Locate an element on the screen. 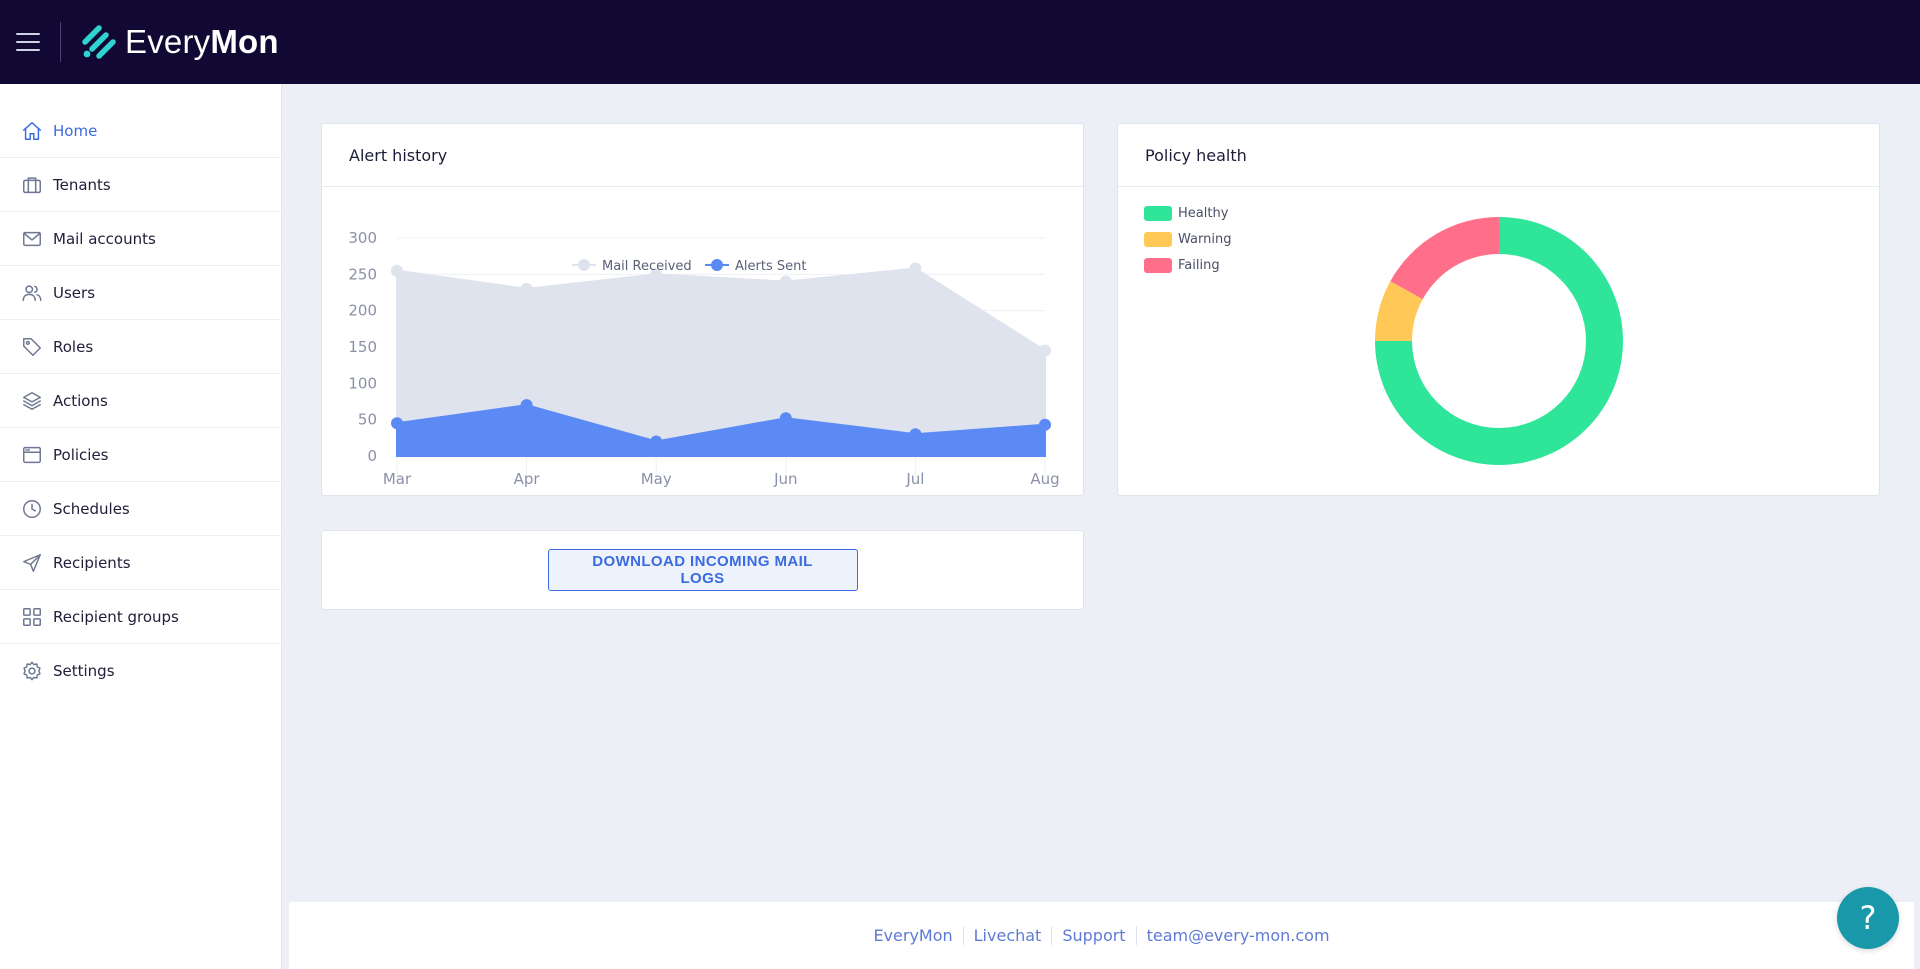 This screenshot has height=969, width=1920. y-tick-label: 150 is located at coordinates (362, 347).